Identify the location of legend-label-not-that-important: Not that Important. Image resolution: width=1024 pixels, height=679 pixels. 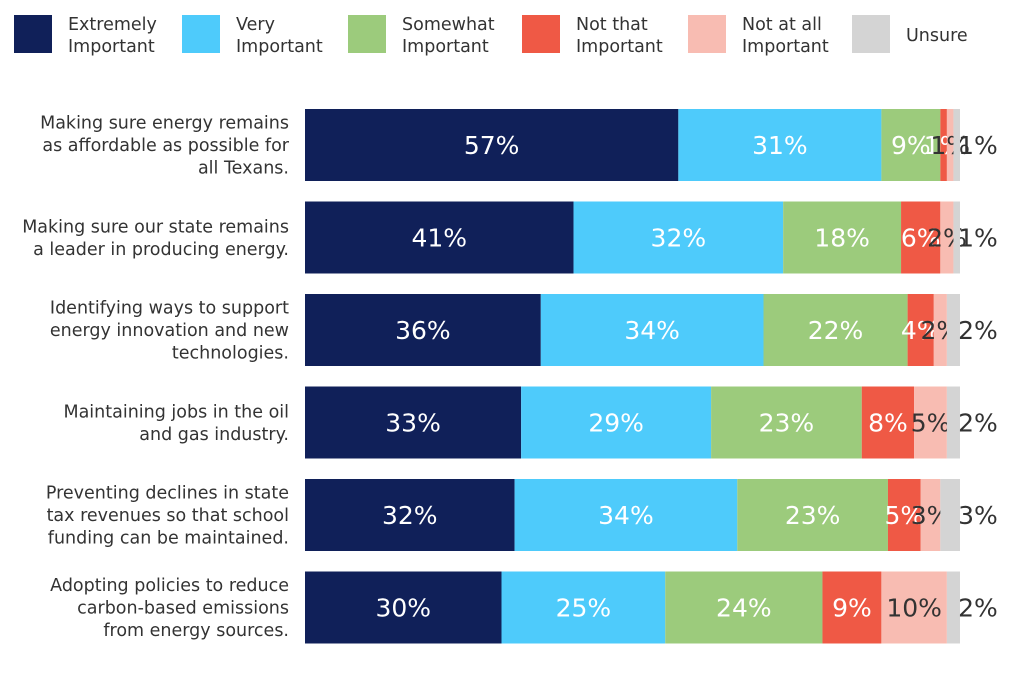
(619, 36).